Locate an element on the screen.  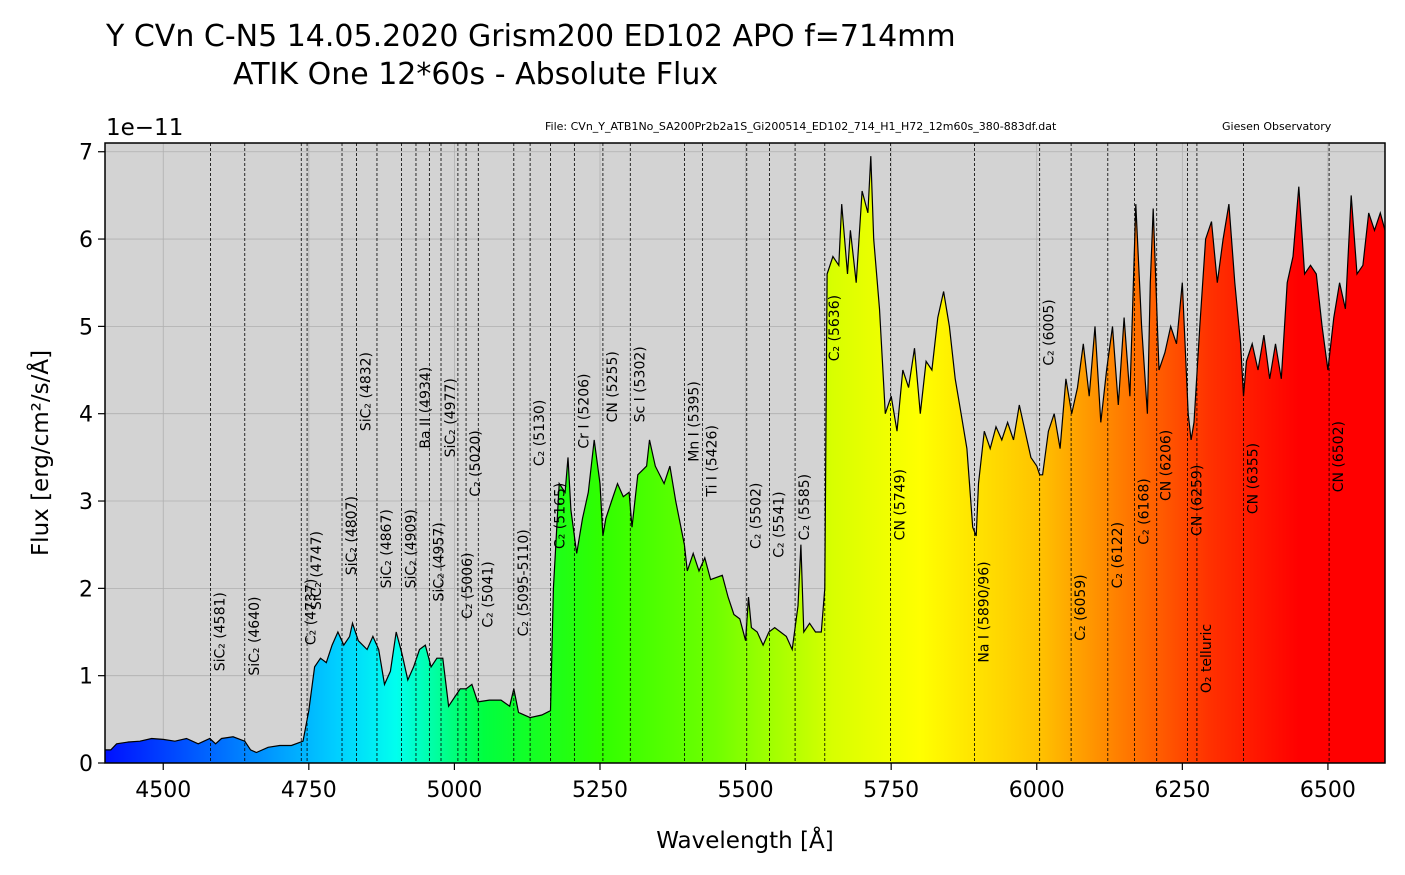
annotation-label: Sc I (5302) is located at coordinates (640, 384).